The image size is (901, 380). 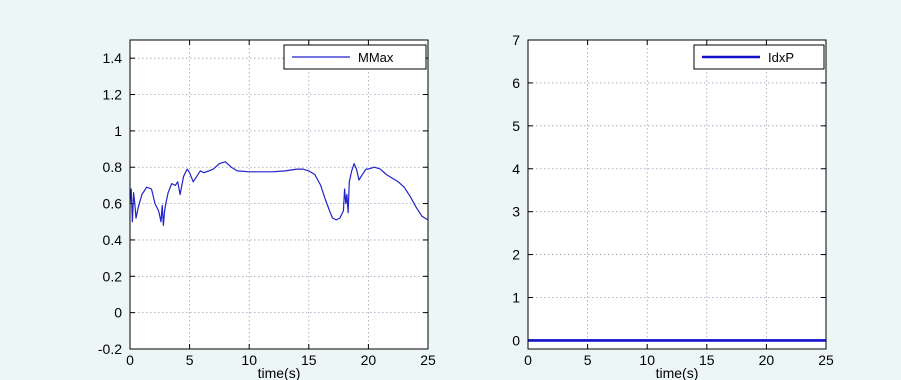 What do you see at coordinates (516, 126) in the screenshot?
I see `y-tick-label: 5` at bounding box center [516, 126].